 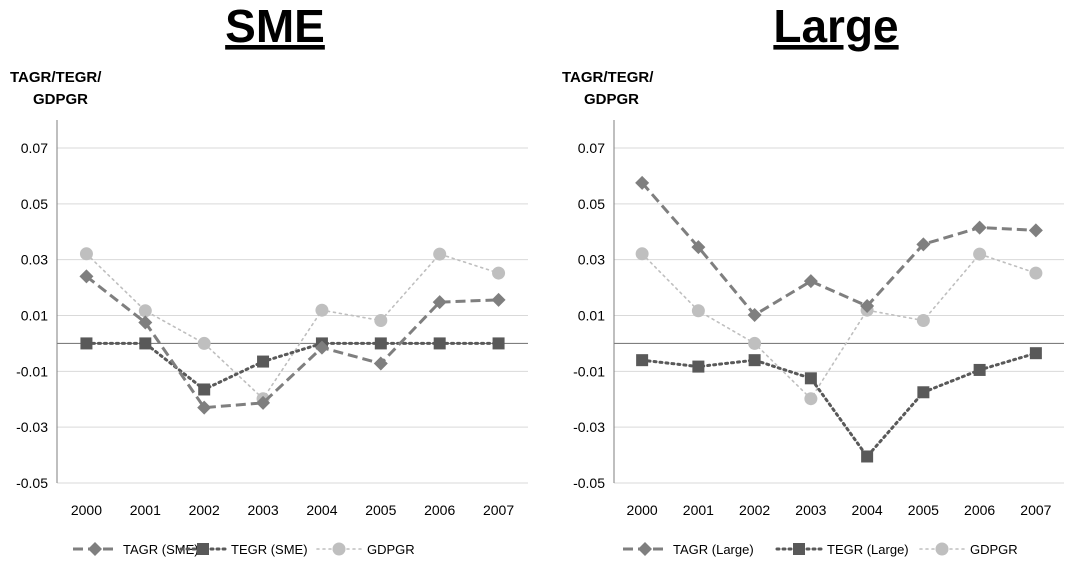 What do you see at coordinates (868, 549) in the screenshot?
I see `legend-label: TEGR (Large)` at bounding box center [868, 549].